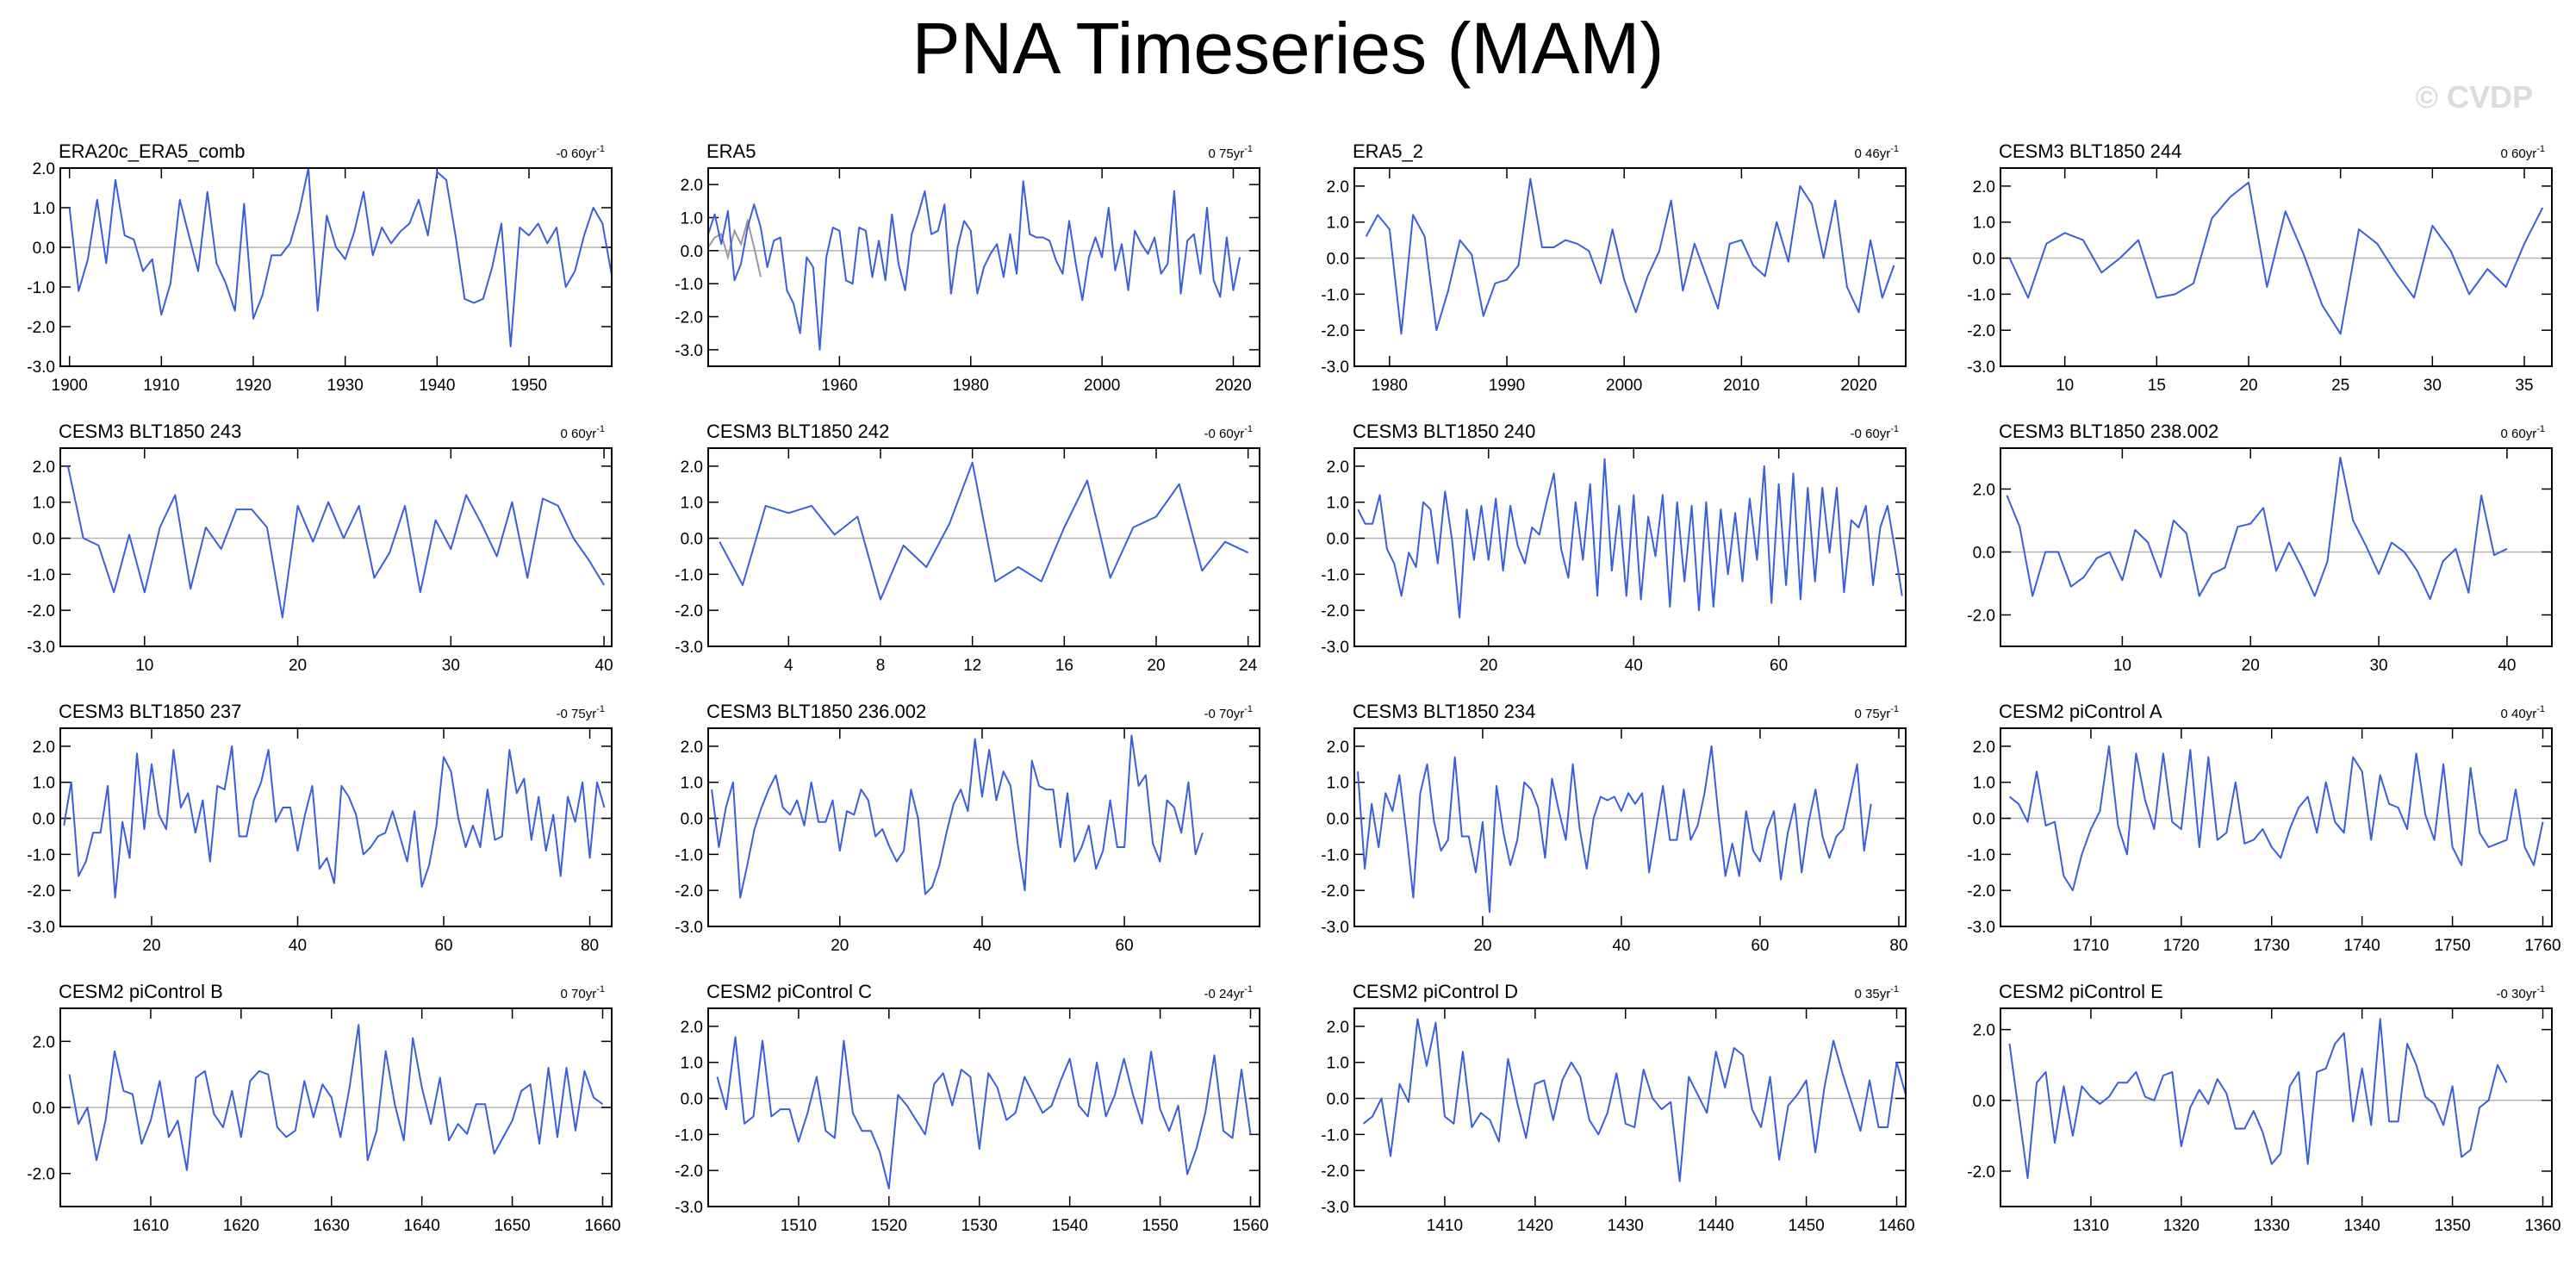 The width and height of the screenshot is (2576, 1266). I want to click on x-tick-label: 30, so click(2378, 666).